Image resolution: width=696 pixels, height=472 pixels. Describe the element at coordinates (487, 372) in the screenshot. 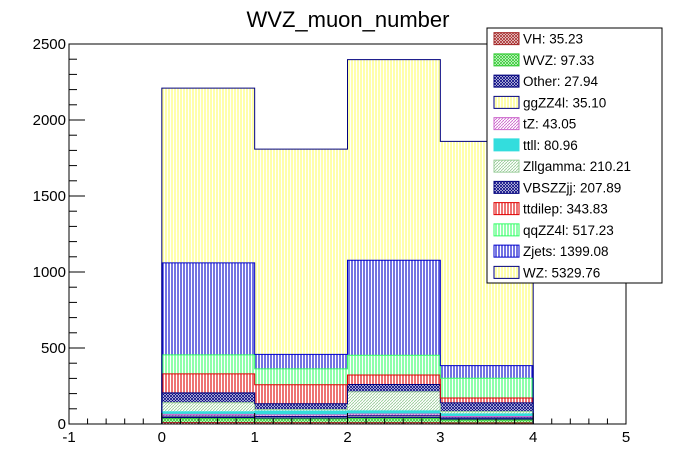

I see `bar-zjets-bin3` at that location.